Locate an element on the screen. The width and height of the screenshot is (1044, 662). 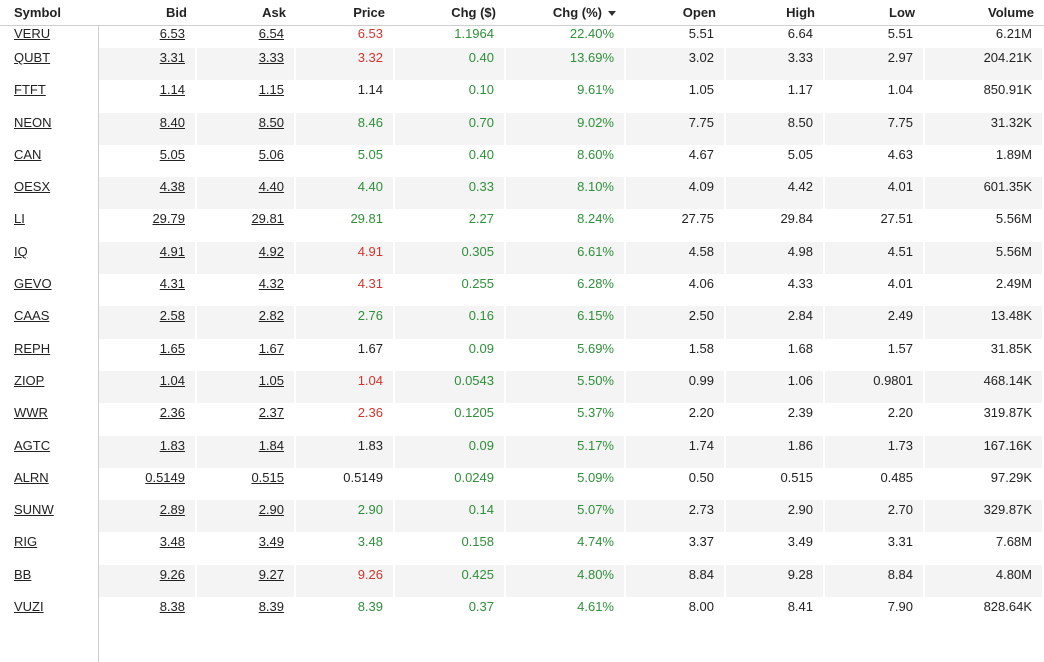
cell-chg-pct: 8.60% is located at coordinates (566, 161).